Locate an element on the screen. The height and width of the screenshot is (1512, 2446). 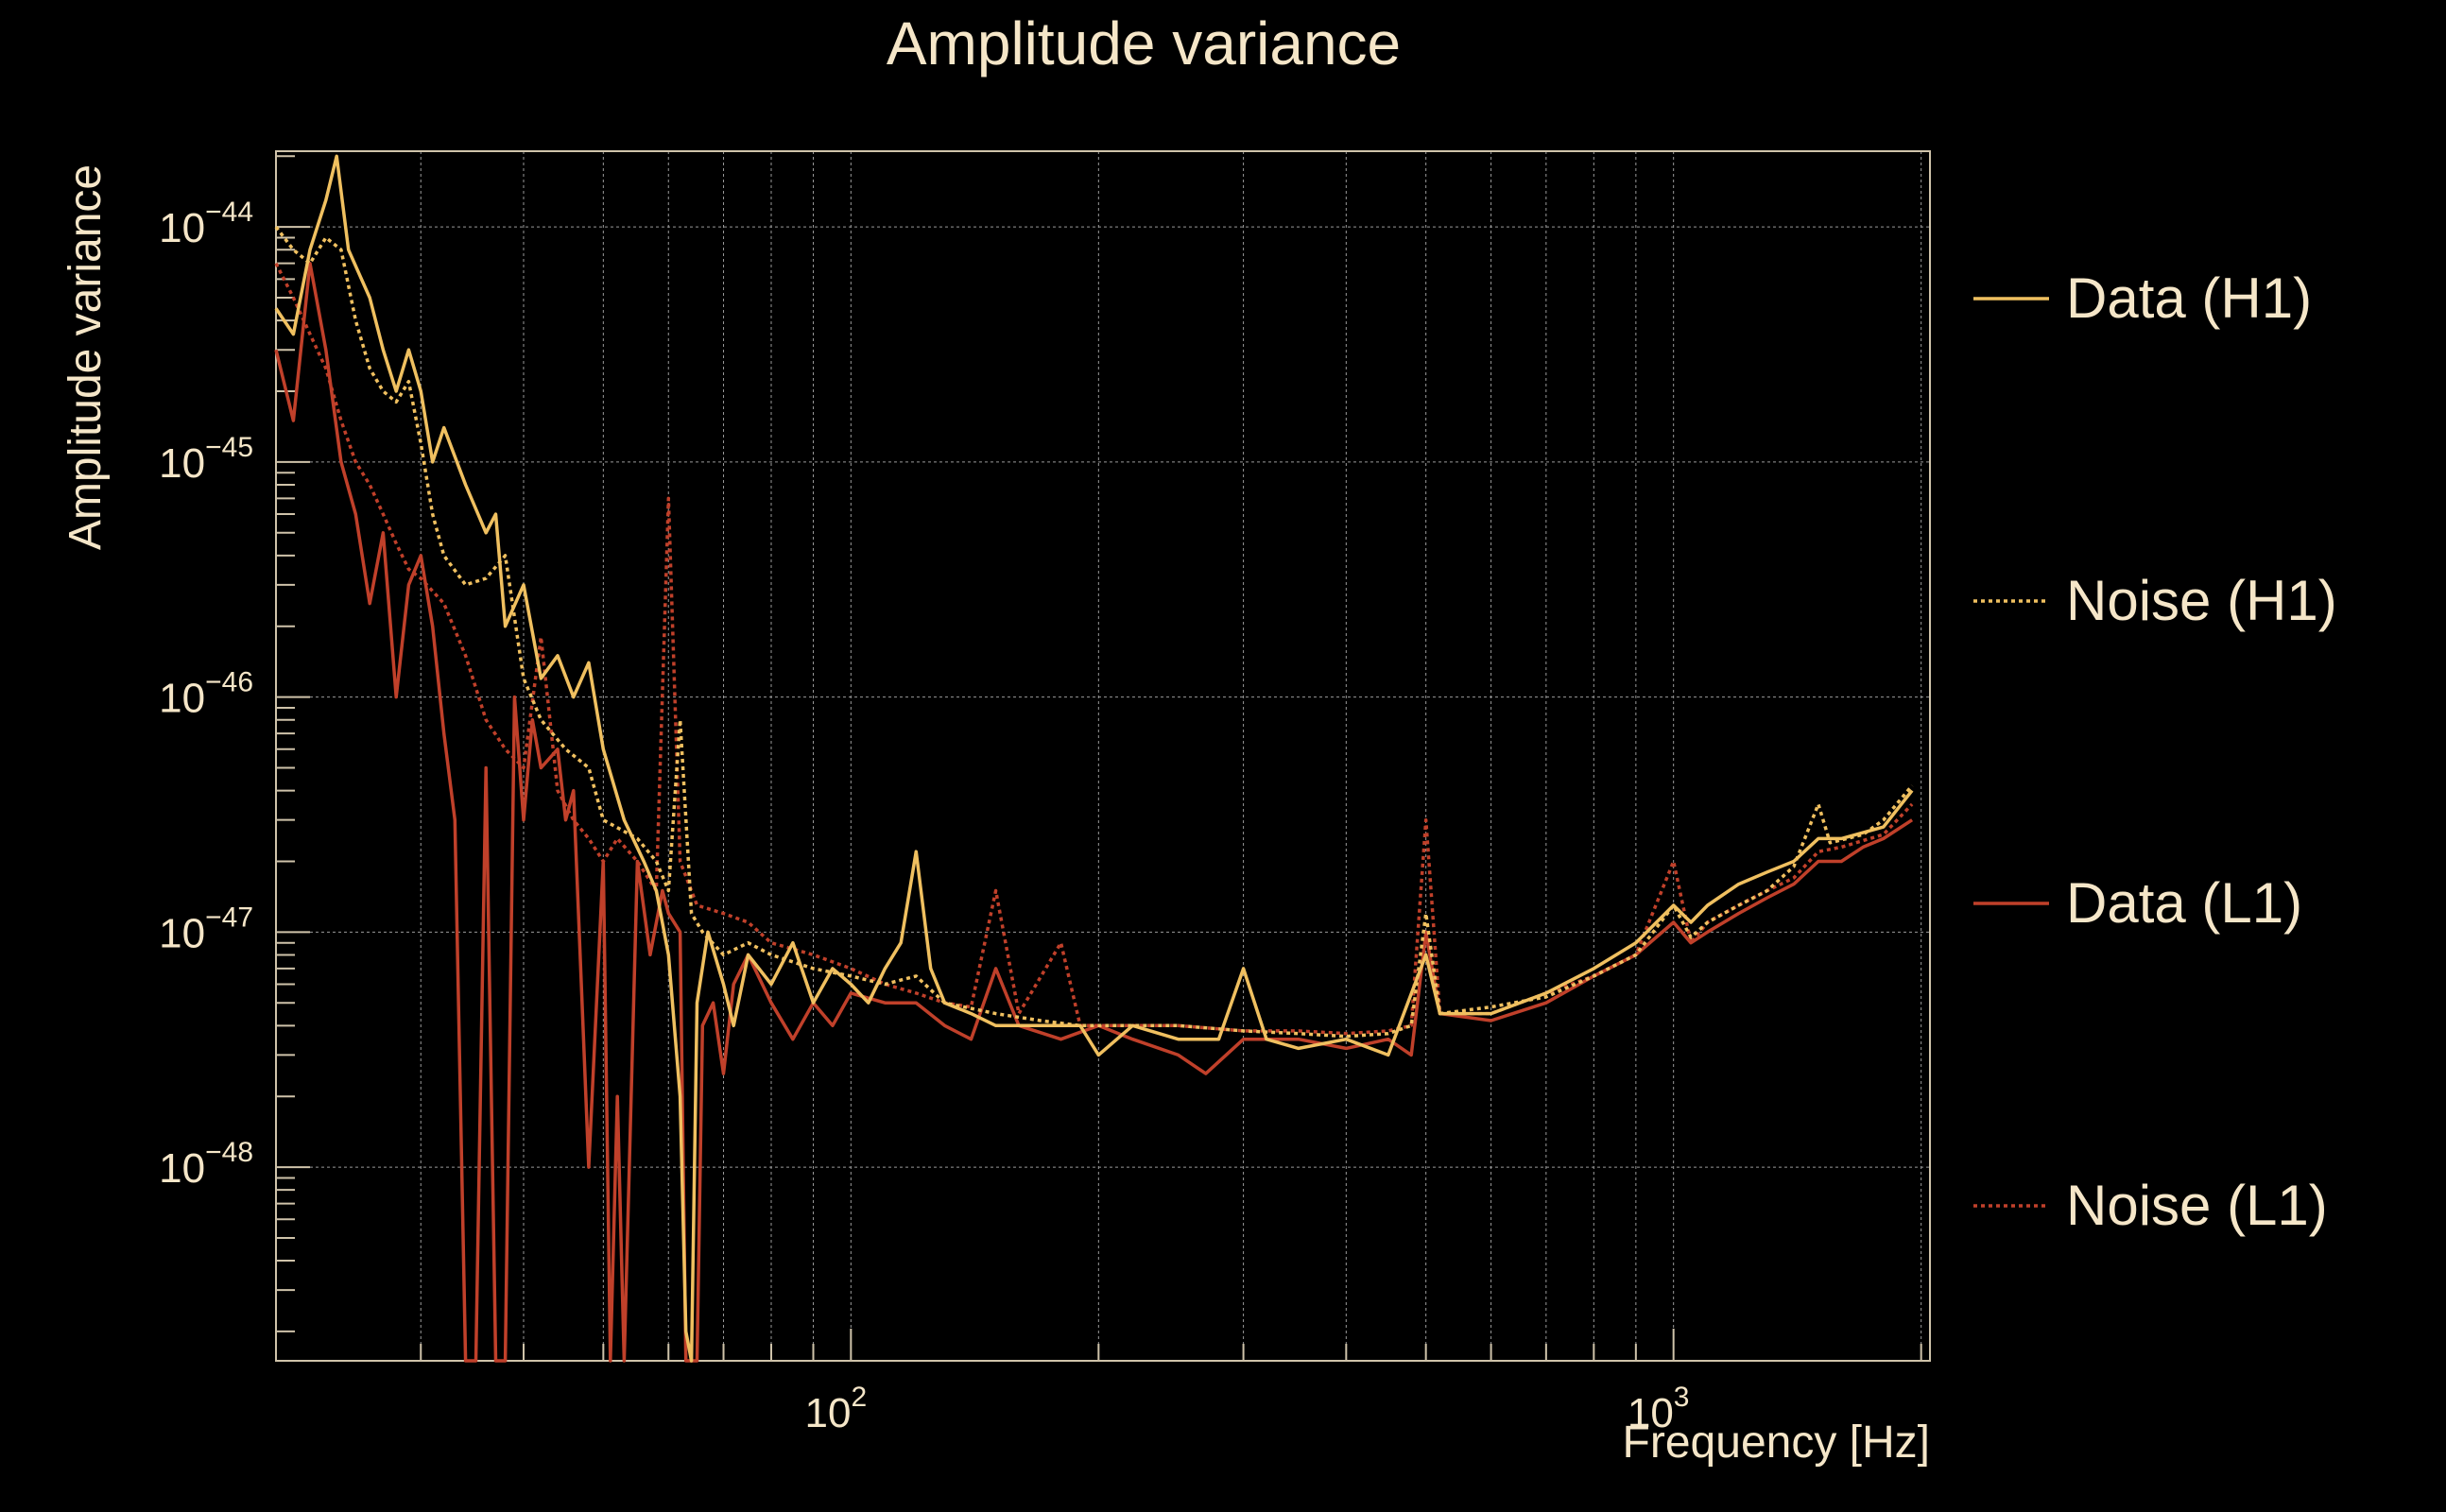
y-tick-label: 10−48 is located at coordinates (206, 1164).